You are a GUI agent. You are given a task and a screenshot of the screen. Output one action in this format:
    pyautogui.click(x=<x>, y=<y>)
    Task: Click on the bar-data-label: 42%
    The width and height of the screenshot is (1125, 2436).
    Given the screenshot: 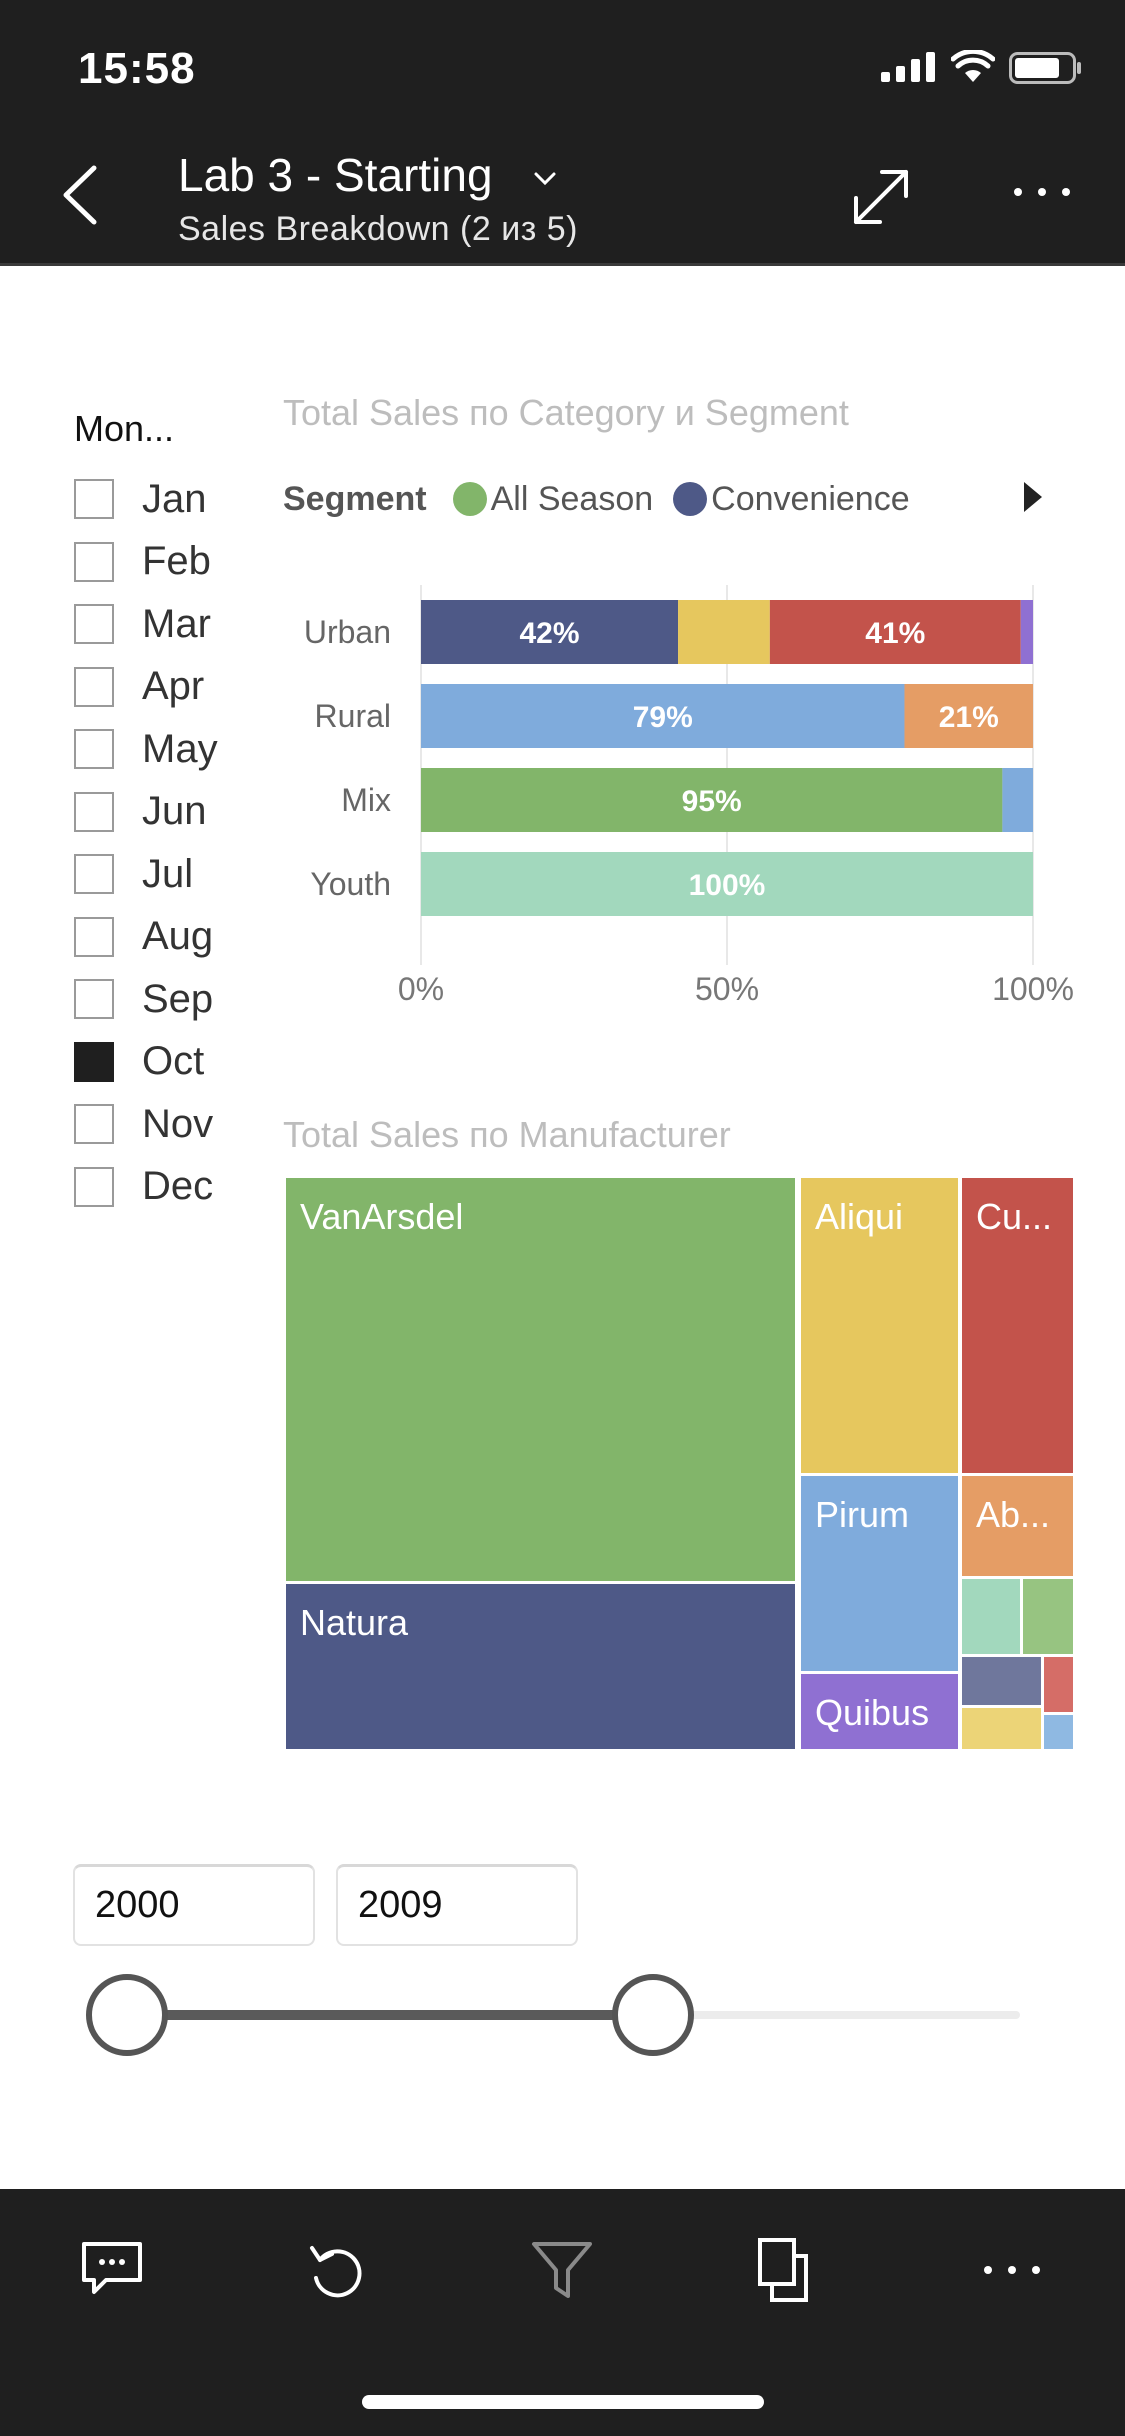 What is the action you would take?
    pyautogui.click(x=549, y=633)
    